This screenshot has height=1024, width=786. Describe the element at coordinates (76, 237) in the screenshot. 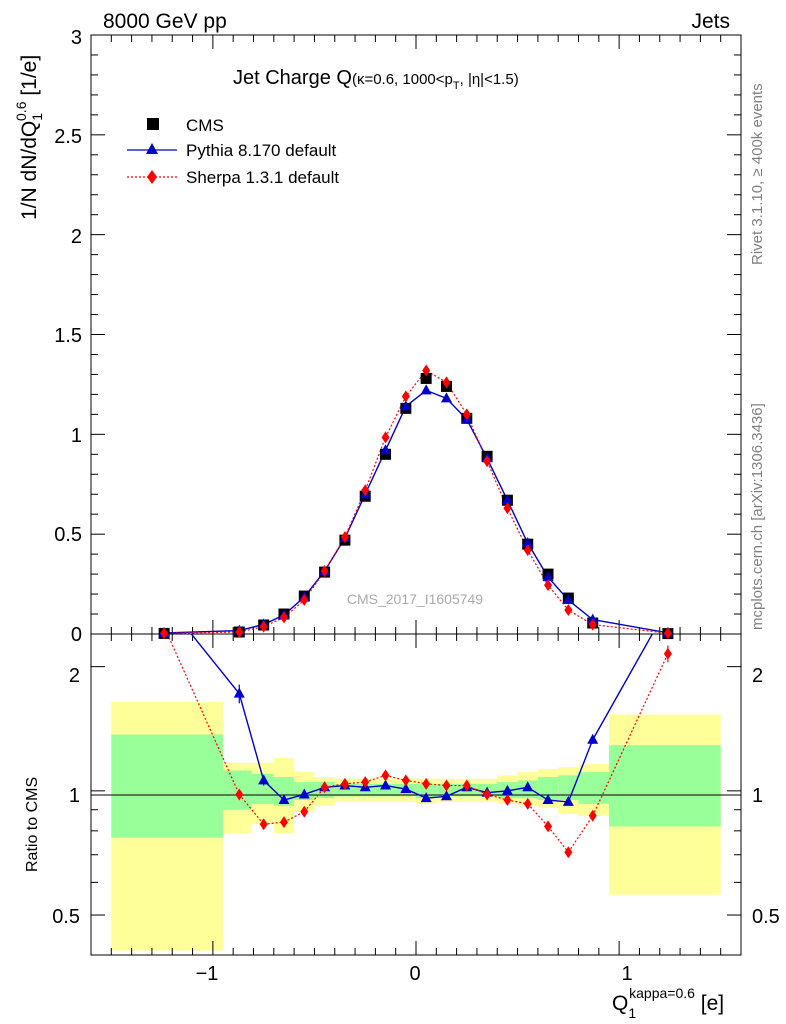

I see `main-ytick-label: 2` at that location.